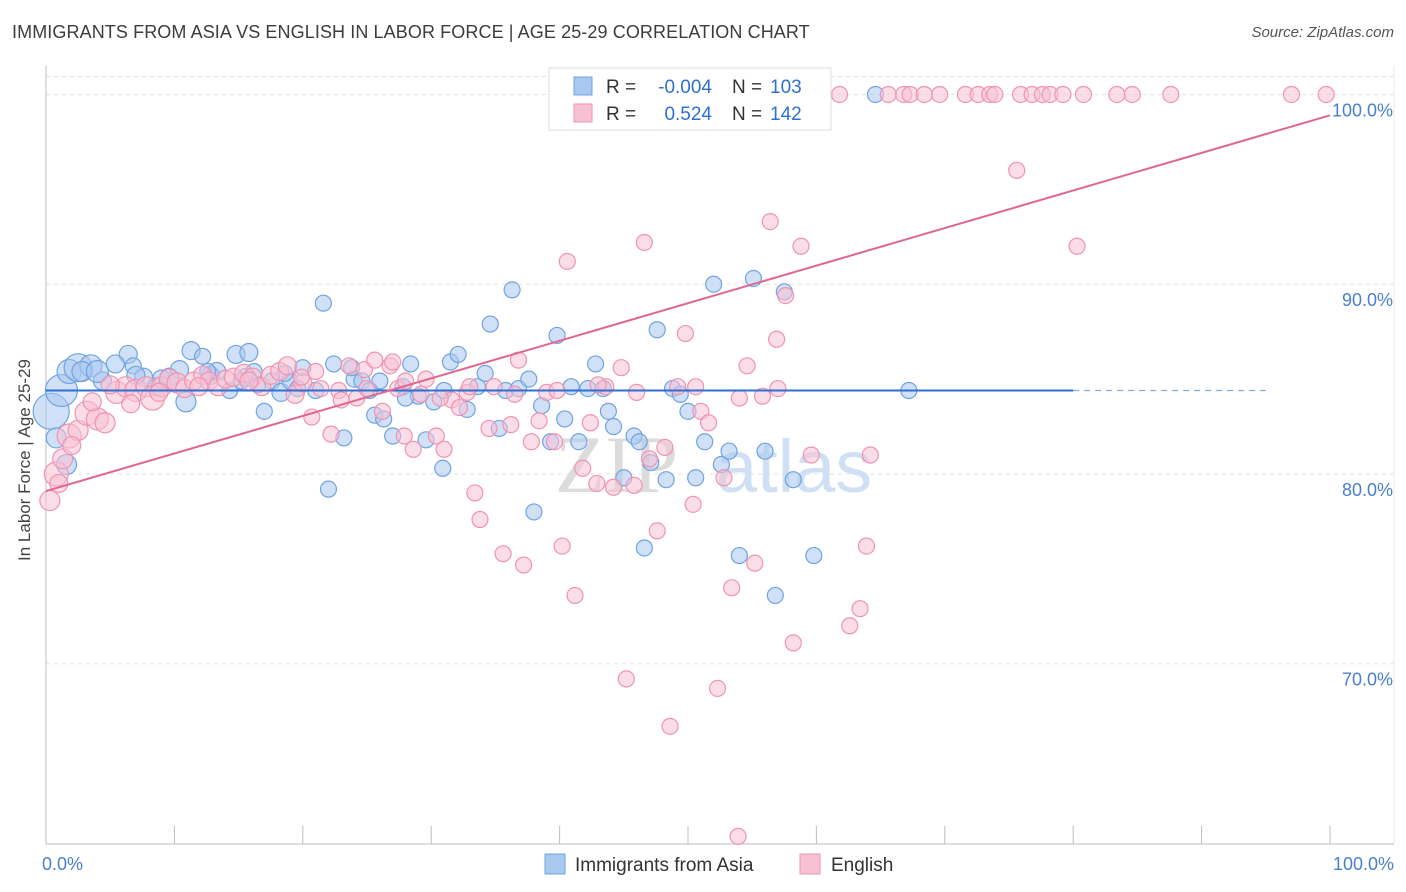 The width and height of the screenshot is (1406, 892). Describe the element at coordinates (664, 865) in the screenshot. I see `bottom-legend-label-1: Immigrants from Asia` at that location.